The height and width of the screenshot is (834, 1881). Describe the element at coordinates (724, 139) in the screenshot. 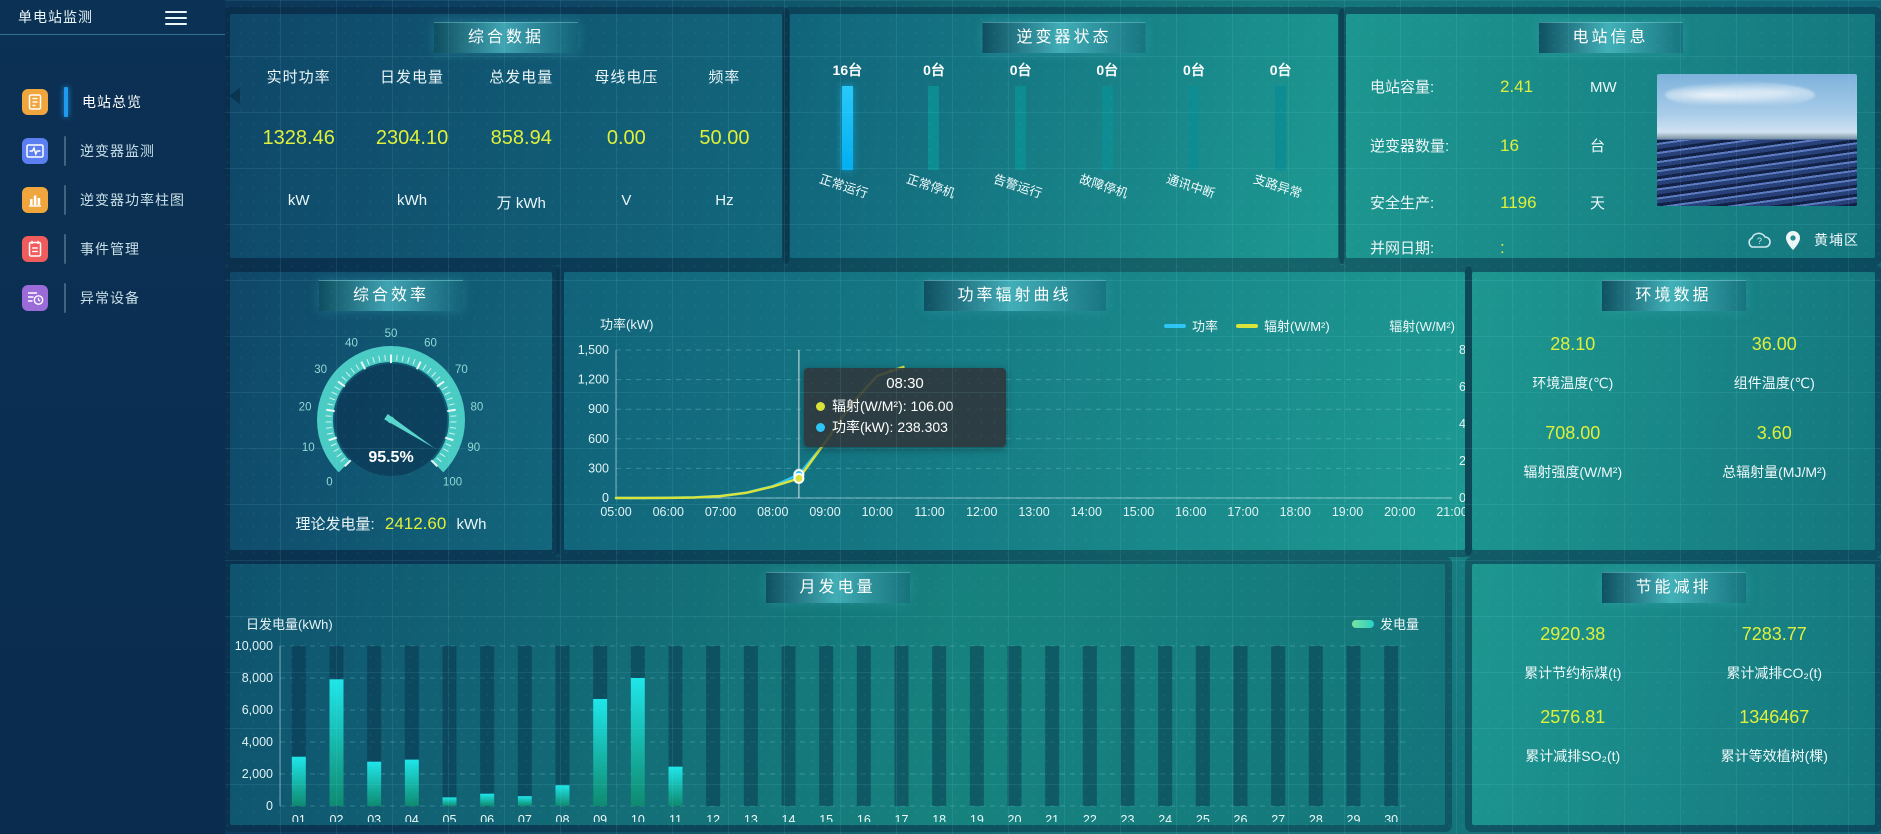

I see `summary-stat-5: 频率 50.00 Hz` at that location.